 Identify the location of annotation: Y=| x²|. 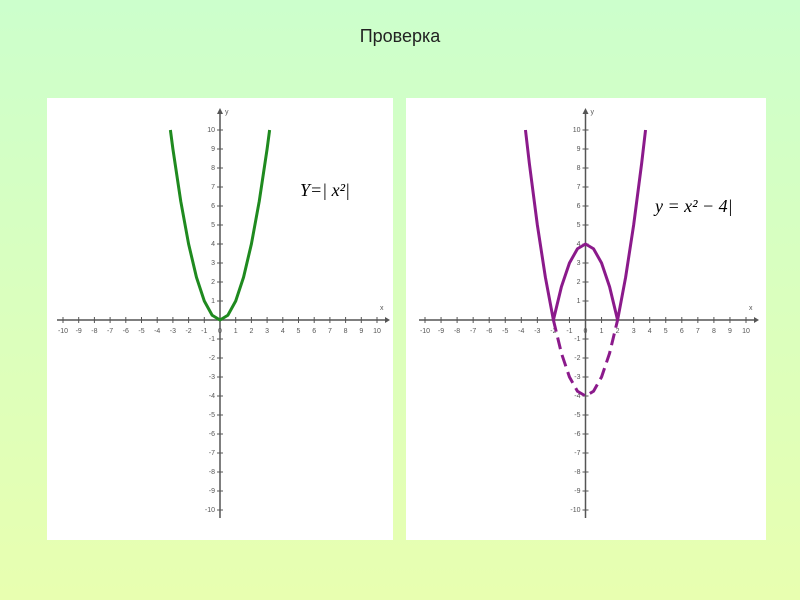
(325, 190).